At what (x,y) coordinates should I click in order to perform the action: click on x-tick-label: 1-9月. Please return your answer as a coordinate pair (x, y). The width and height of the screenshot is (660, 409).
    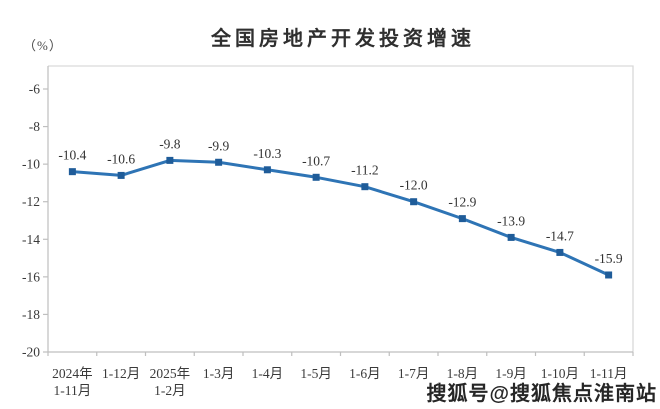
    Looking at the image, I should click on (511, 373).